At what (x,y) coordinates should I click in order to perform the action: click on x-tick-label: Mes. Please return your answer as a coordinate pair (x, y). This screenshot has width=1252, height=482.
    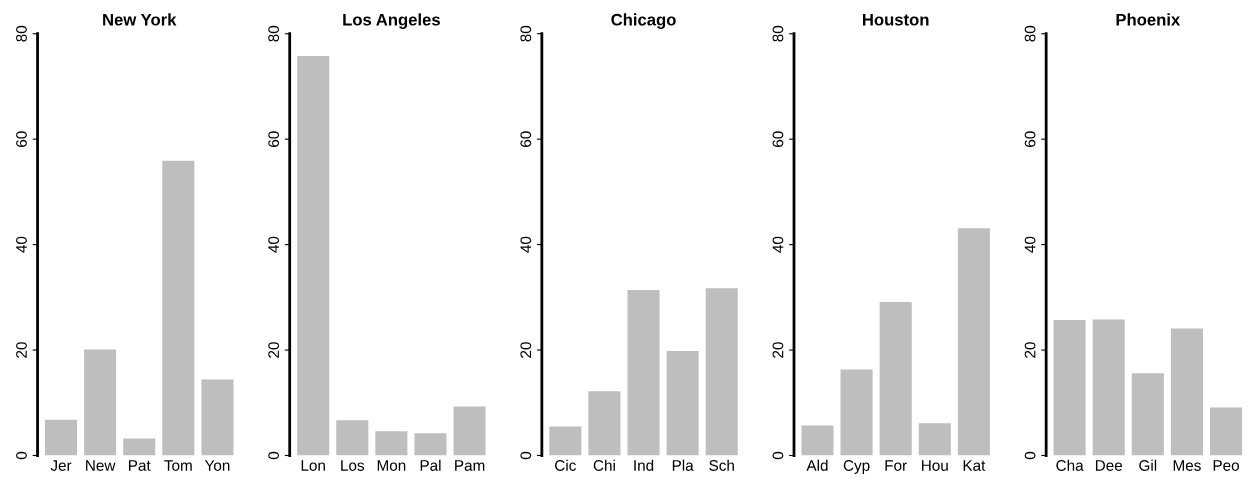
    Looking at the image, I should click on (1187, 465).